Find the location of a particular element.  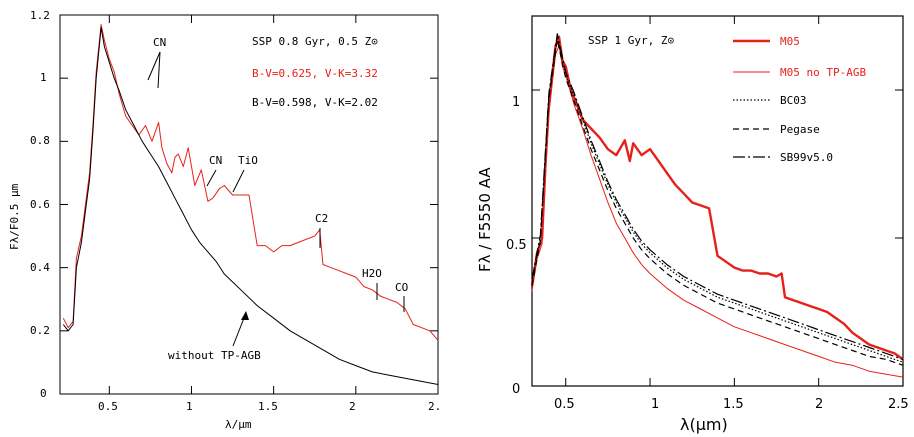

left-x-tick-label: 2. is located at coordinates (434, 406).